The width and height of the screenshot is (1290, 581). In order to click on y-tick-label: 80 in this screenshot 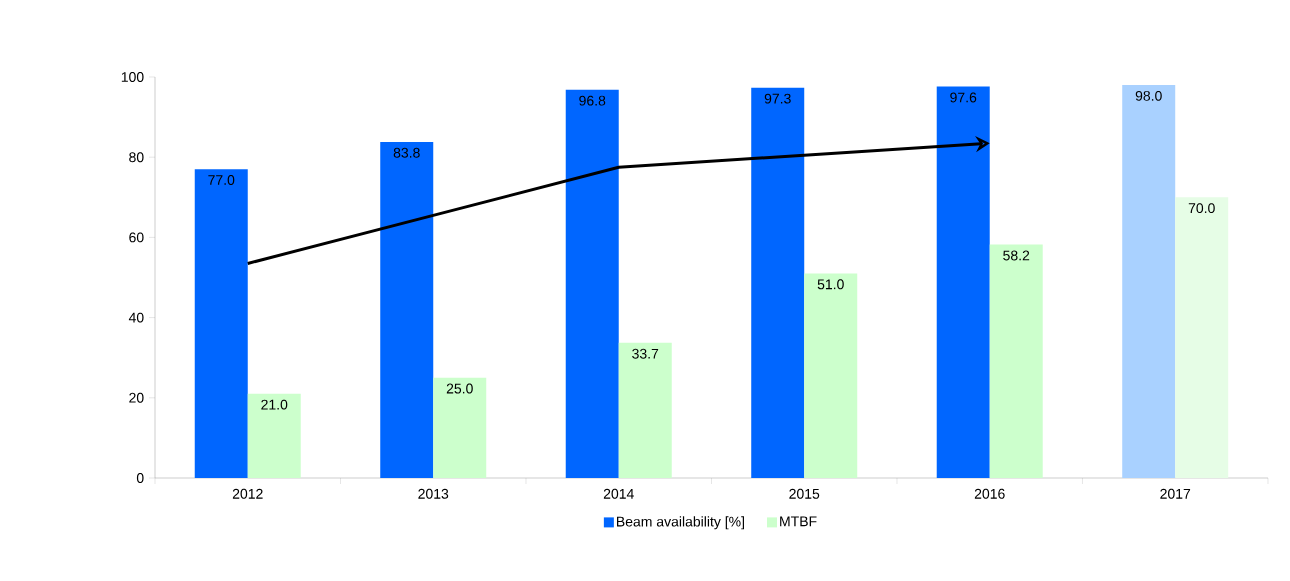, I will do `click(136, 157)`.